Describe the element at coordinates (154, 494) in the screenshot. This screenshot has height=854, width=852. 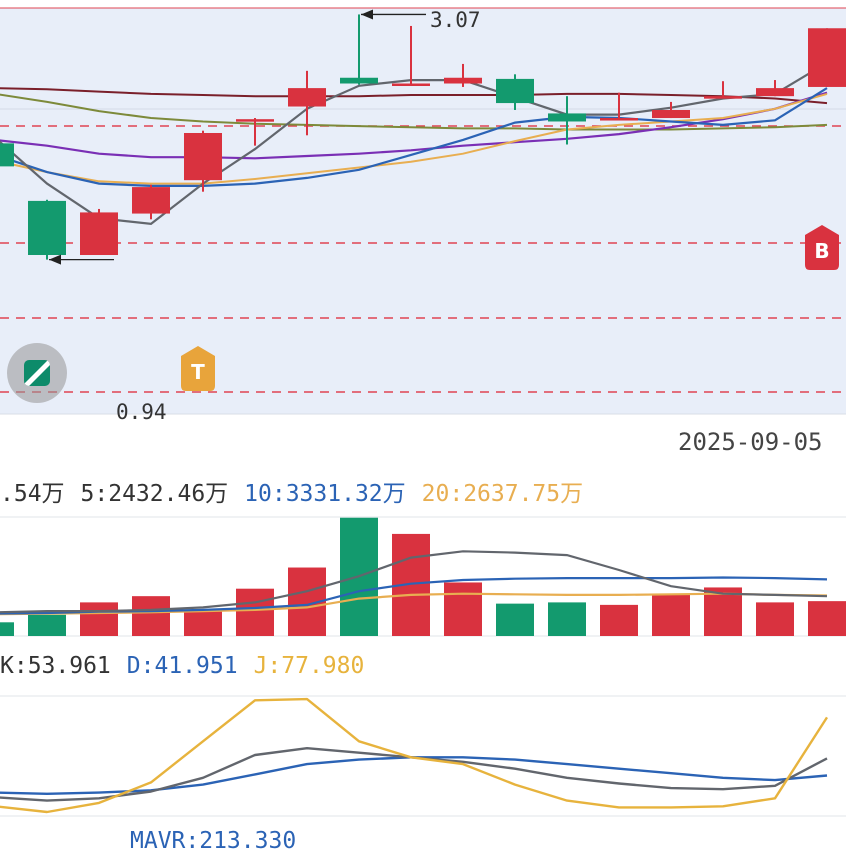
I see `volume-legend-item: 5:2432.46万` at that location.